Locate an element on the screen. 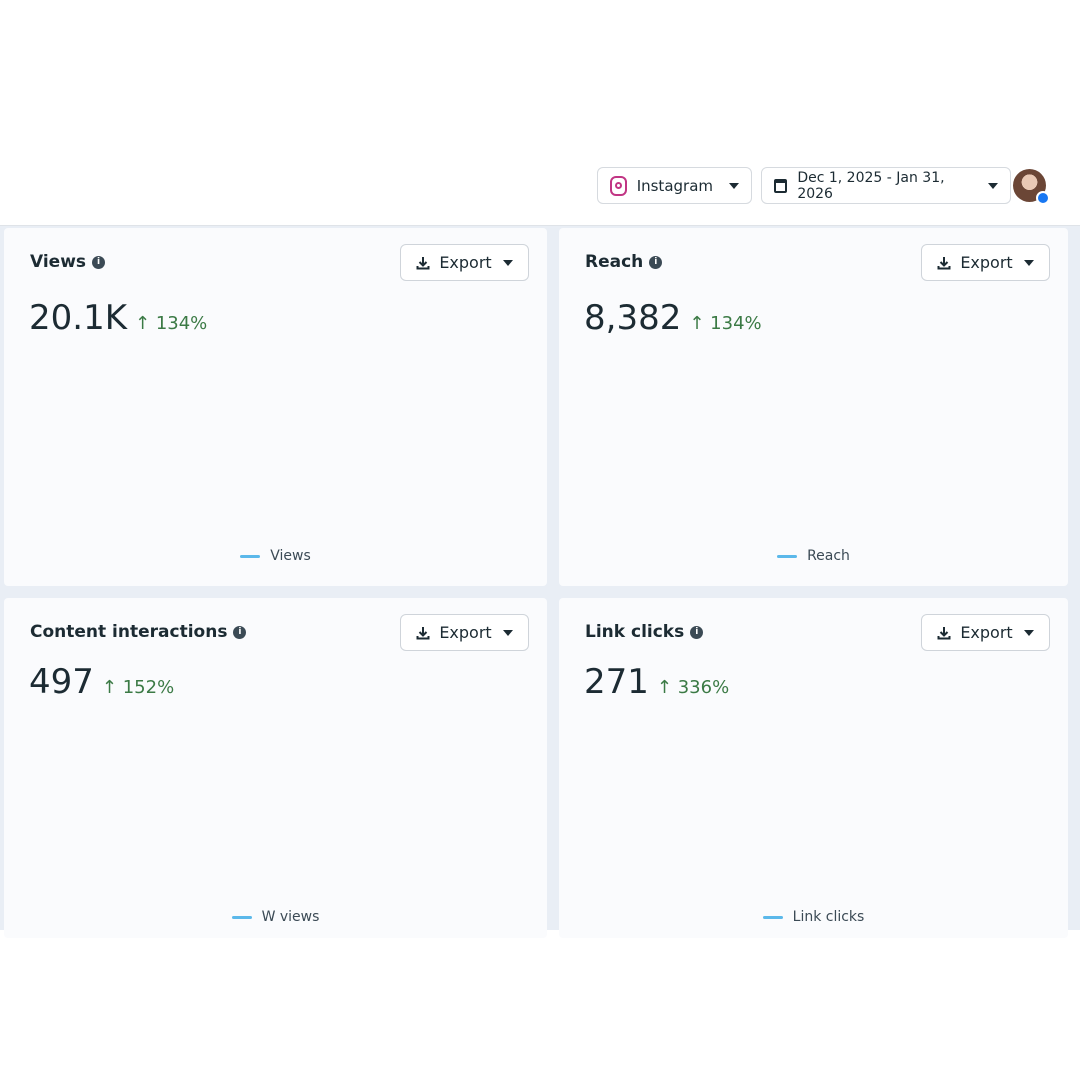  metric-summary: 20.1K ↑ 134% is located at coordinates (118, 318).